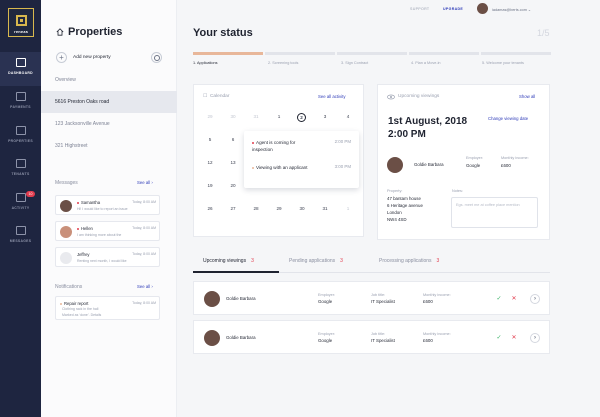 The image size is (600, 417). Describe the element at coordinates (145, 286) in the screenshot. I see `notifications-see-all-link: See all ›` at that location.